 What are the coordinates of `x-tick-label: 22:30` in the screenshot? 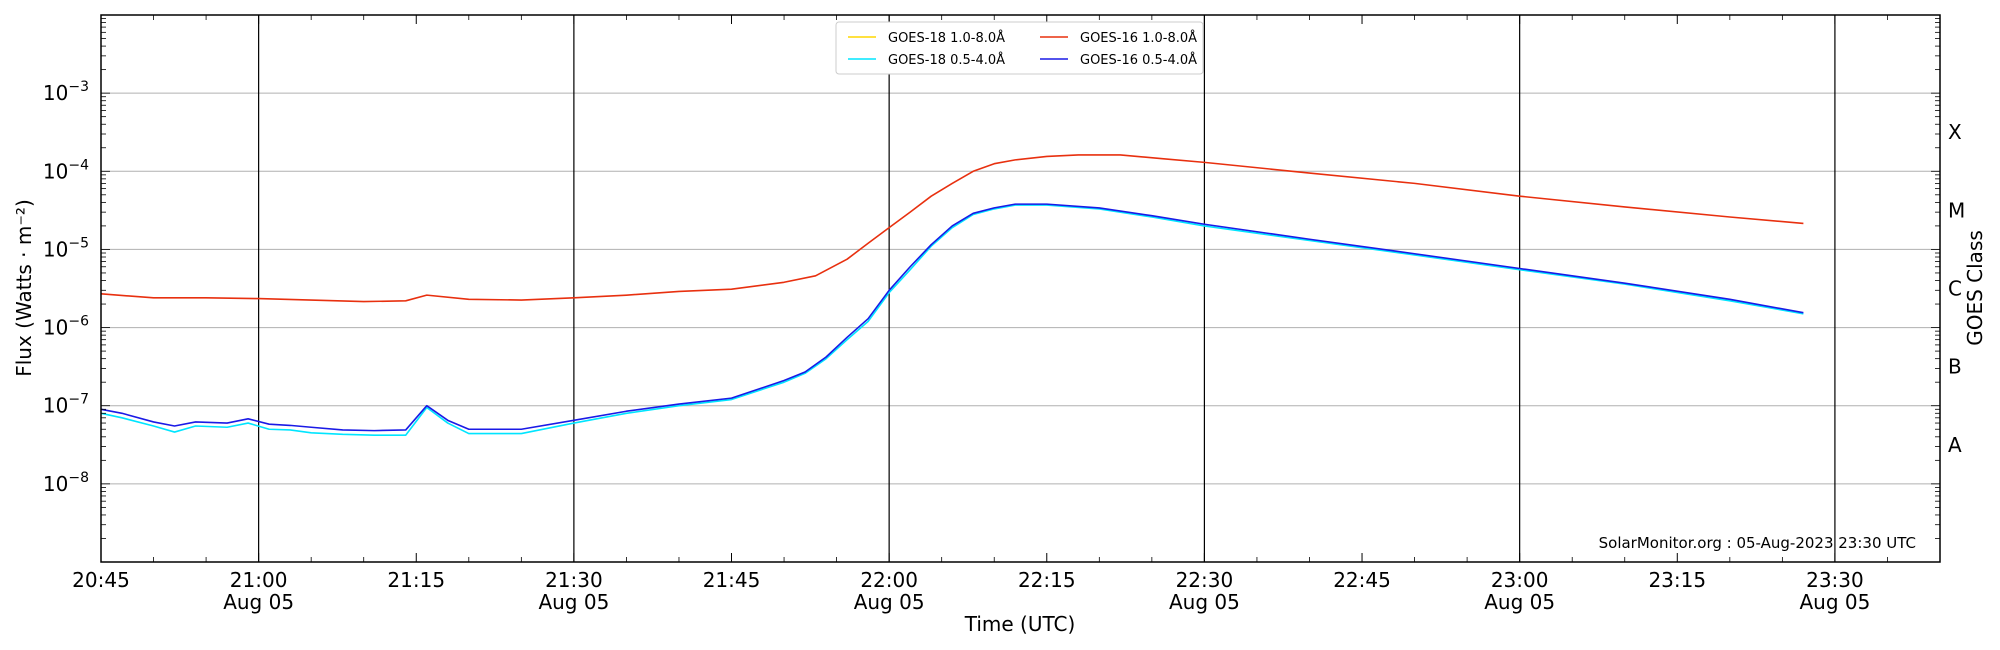 It's located at (1205, 580).